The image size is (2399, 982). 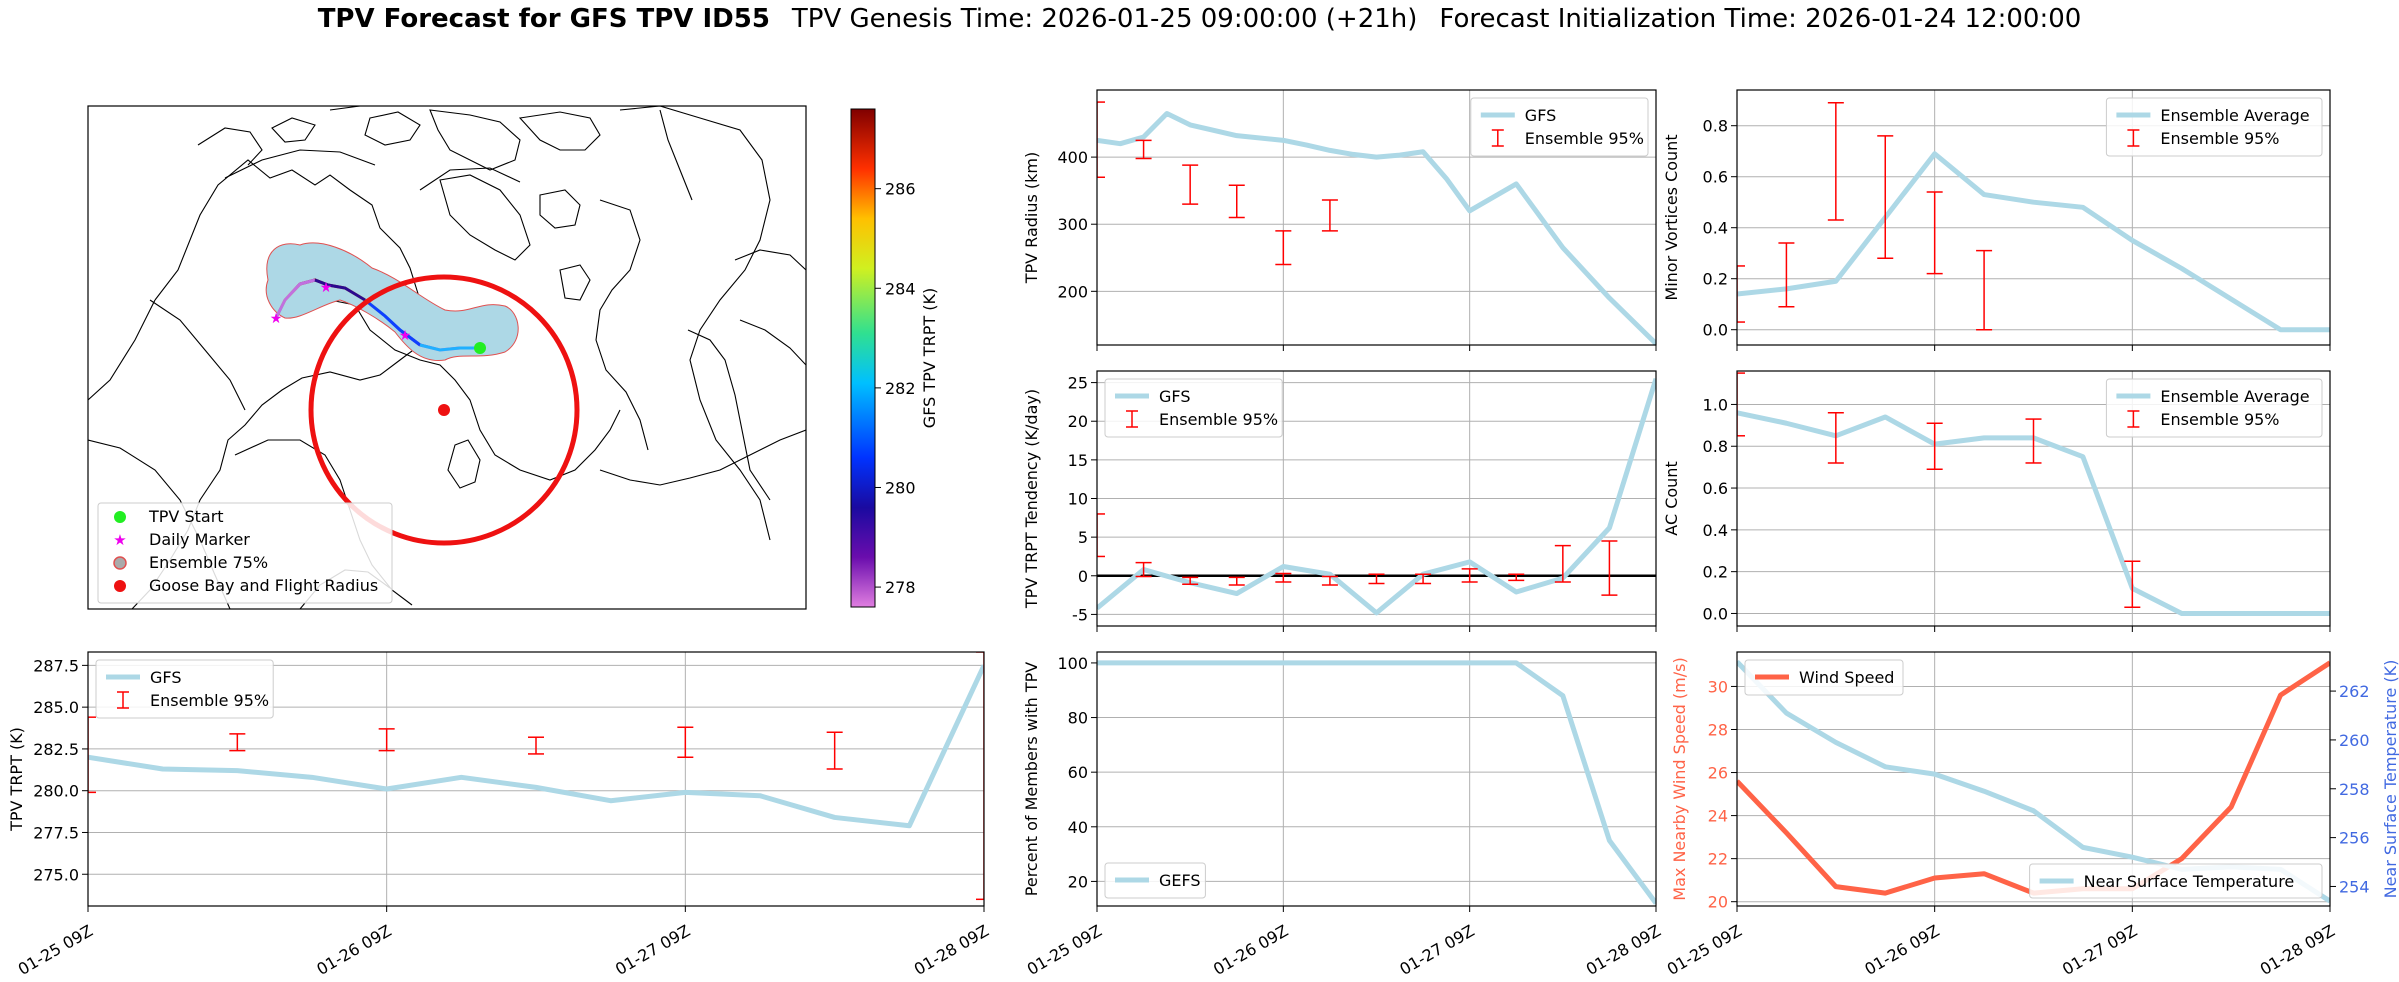 I want to click on y-tick-label: 0, so click(x=1083, y=576).